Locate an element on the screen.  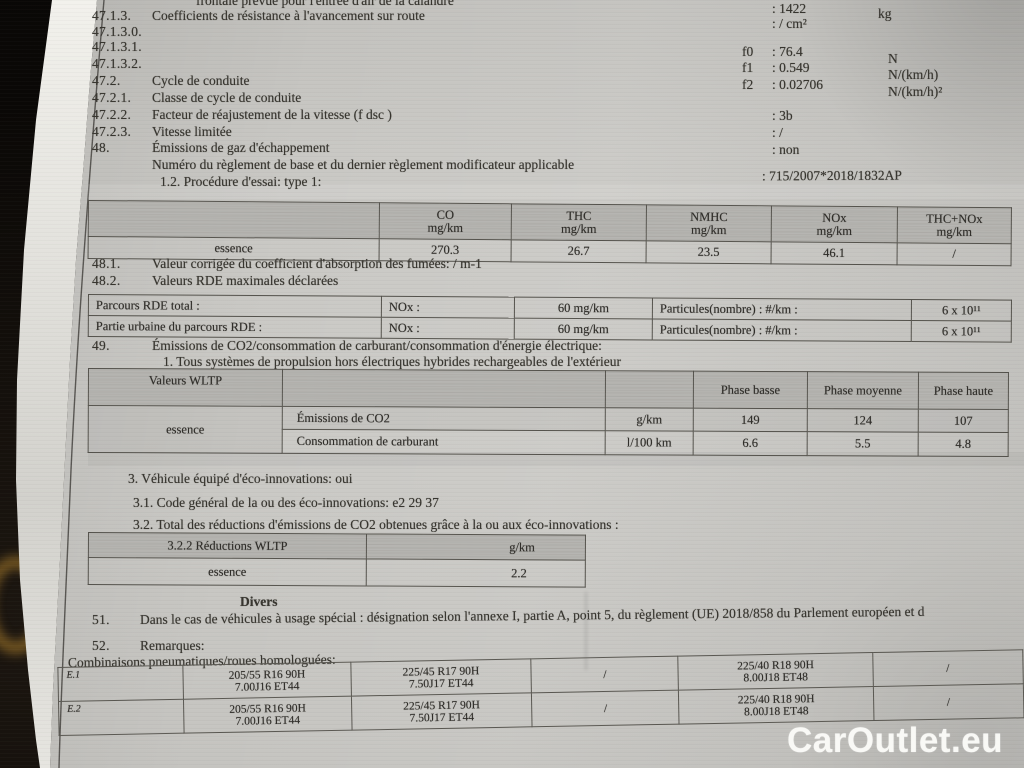
doc-num-47-2-3: 47.2.3. is located at coordinates (112, 131).